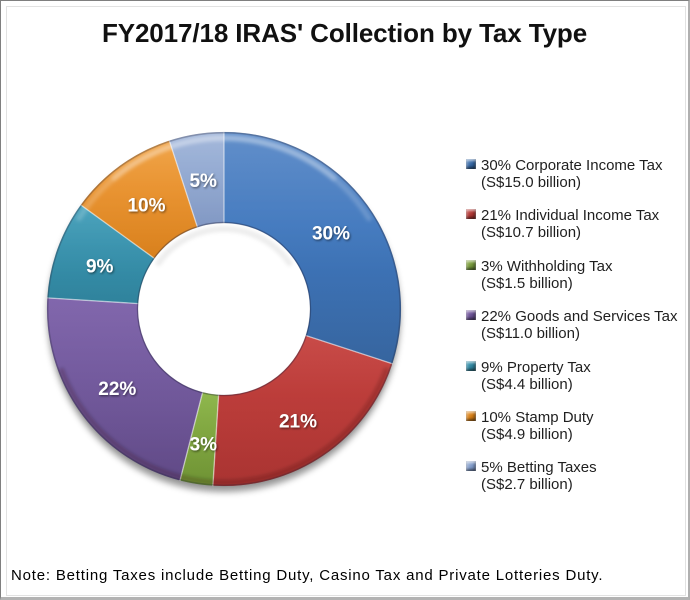  What do you see at coordinates (298, 422) in the screenshot?
I see `svg-text: 21%` at bounding box center [298, 422].